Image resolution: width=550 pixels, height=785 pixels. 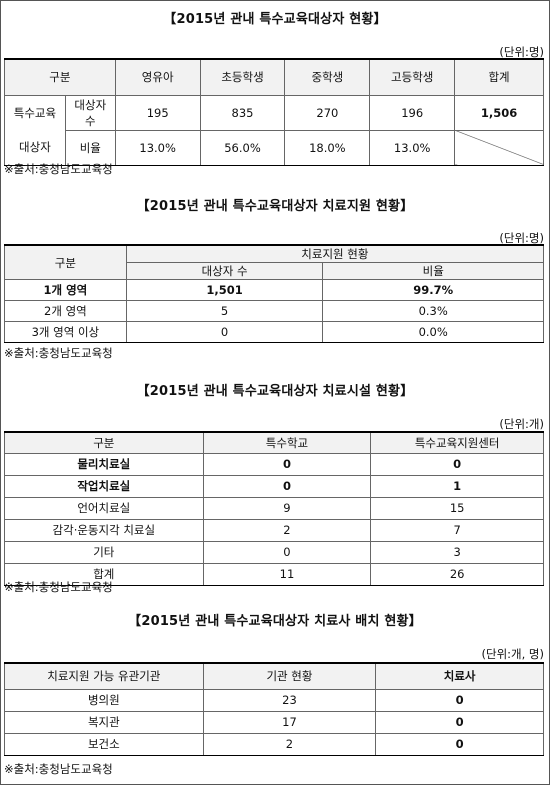 What do you see at coordinates (157, 77) in the screenshot?
I see `table1-header-infant: 영유아` at bounding box center [157, 77].